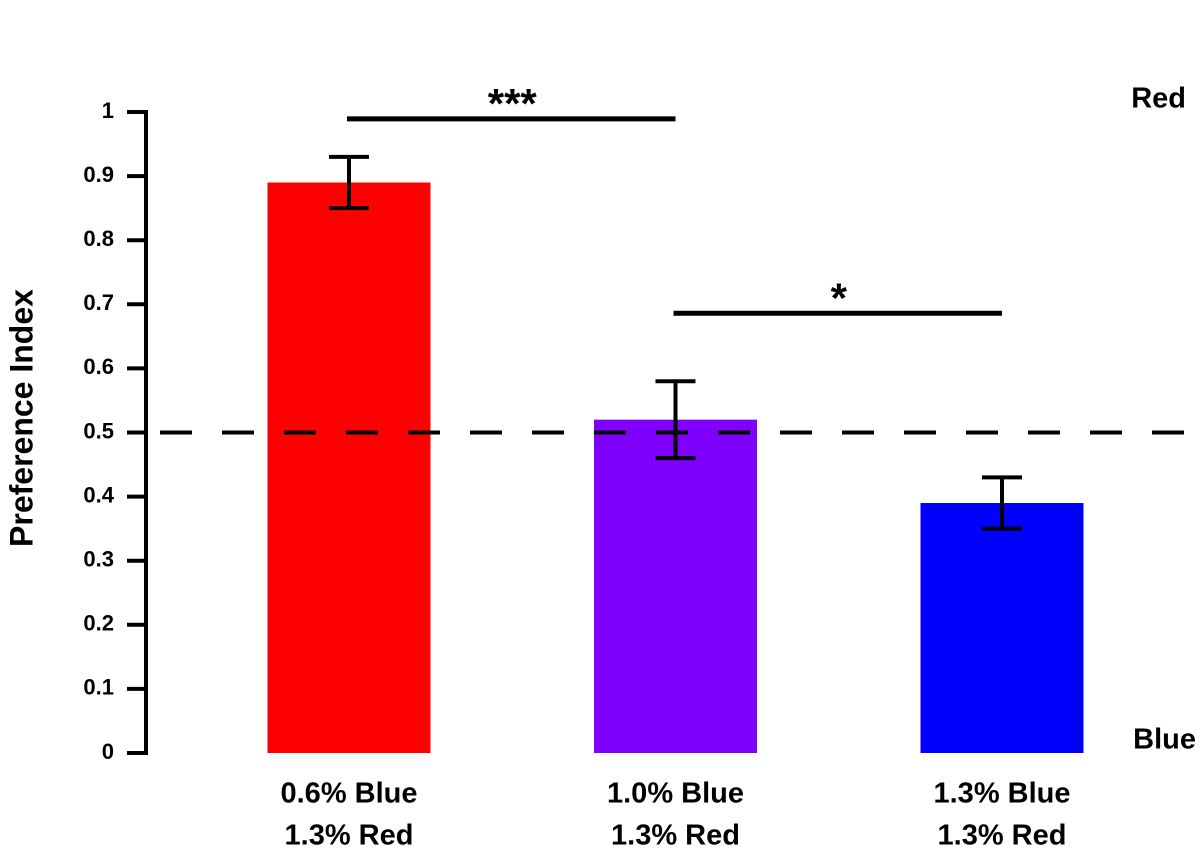 The image size is (1200, 864). Describe the element at coordinates (675, 794) in the screenshot. I see `x-tick-label: 1.0% Blue` at that location.